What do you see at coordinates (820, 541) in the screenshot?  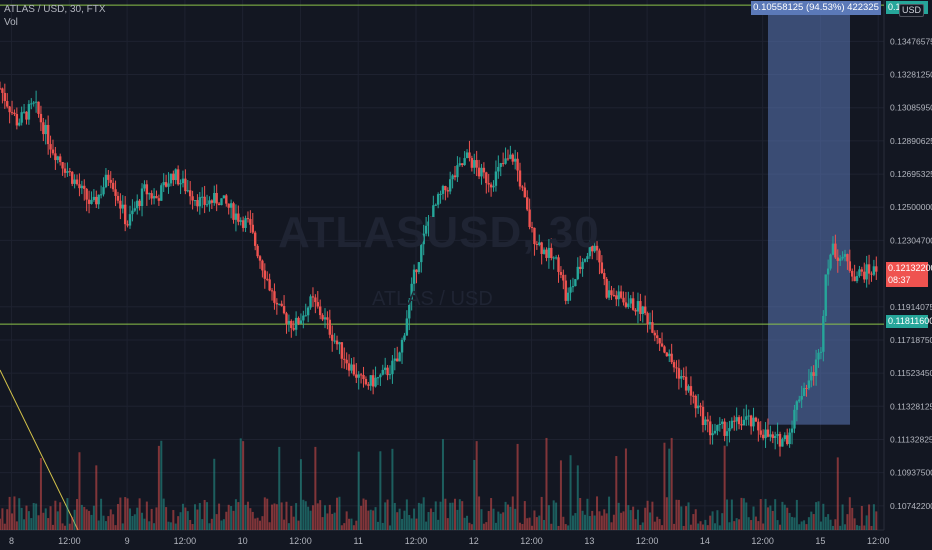 I see `time-tick-label: 15` at bounding box center [820, 541].